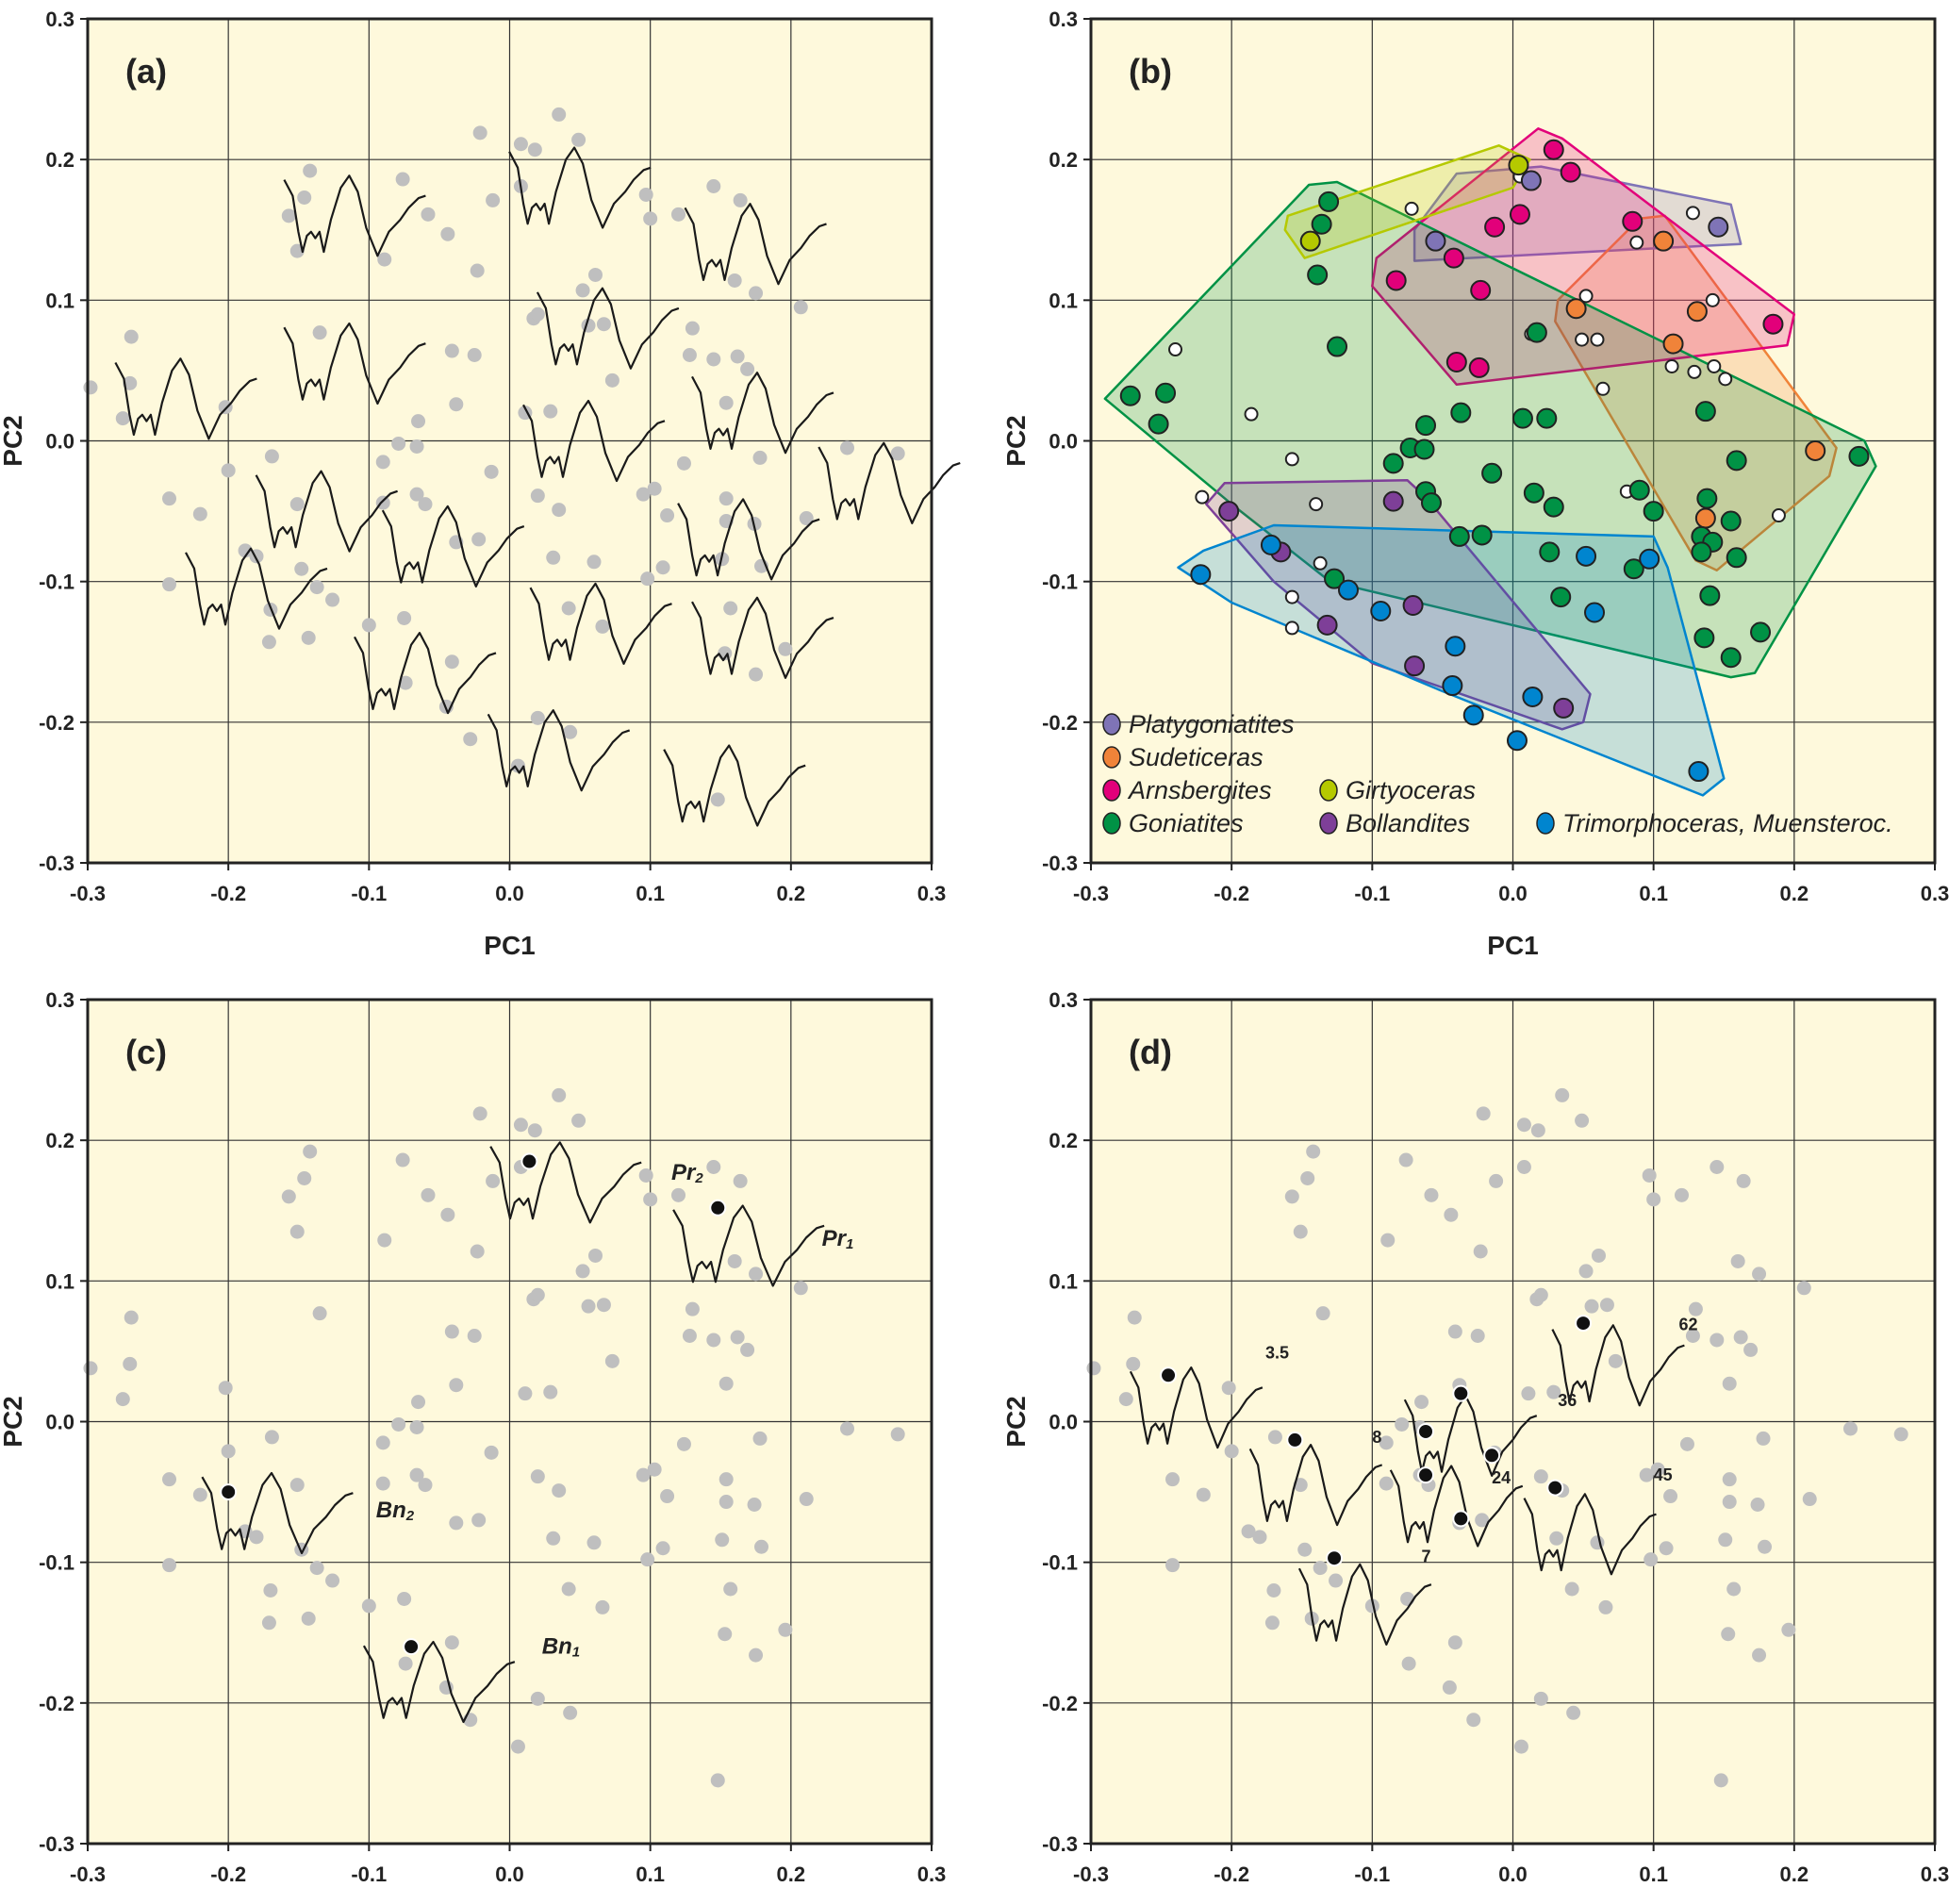 This screenshot has height=1904, width=1949. What do you see at coordinates (60, 1000) in the screenshot?
I see `y-tick-label: 0.3` at bounding box center [60, 1000].